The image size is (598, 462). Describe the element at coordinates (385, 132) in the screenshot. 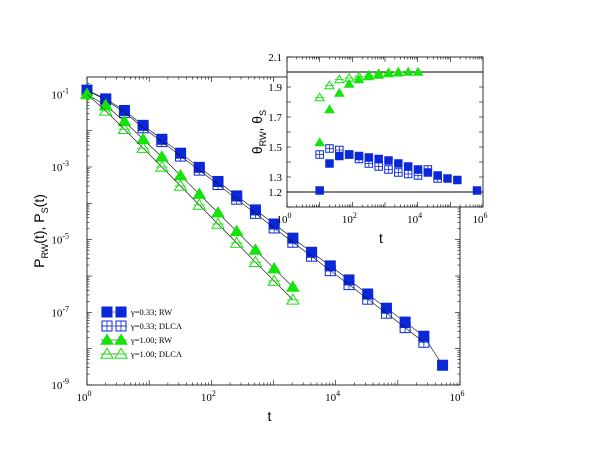

I see `plot-frame` at that location.